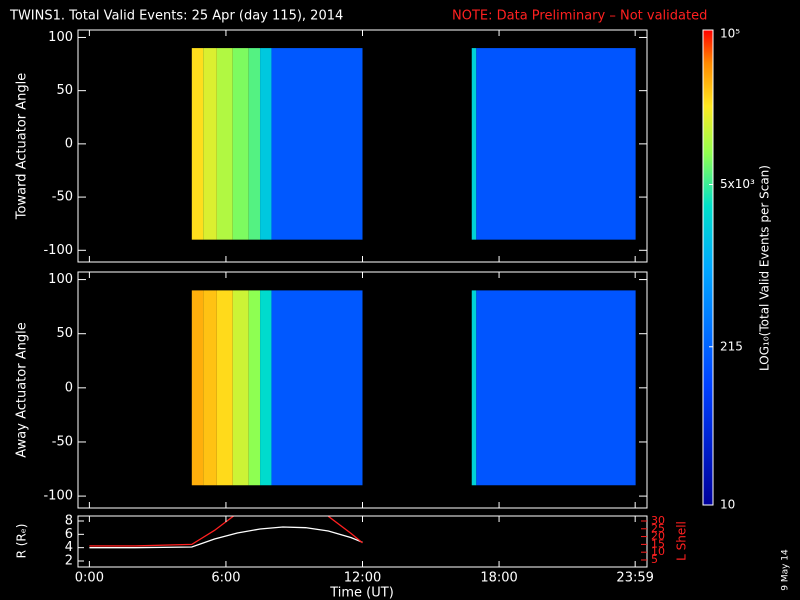 This screenshot has width=800, height=600. What do you see at coordinates (658, 551) in the screenshot?
I see `y2-tick-label: 10` at bounding box center [658, 551].